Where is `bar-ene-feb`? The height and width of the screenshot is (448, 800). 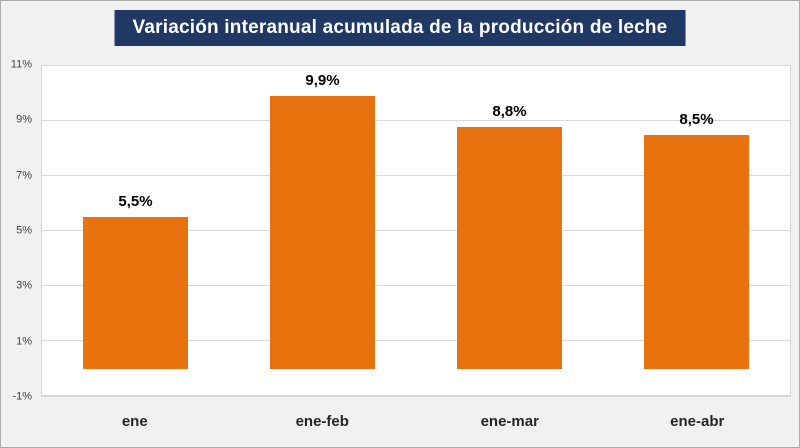
bar-ene-feb is located at coordinates (322, 232).